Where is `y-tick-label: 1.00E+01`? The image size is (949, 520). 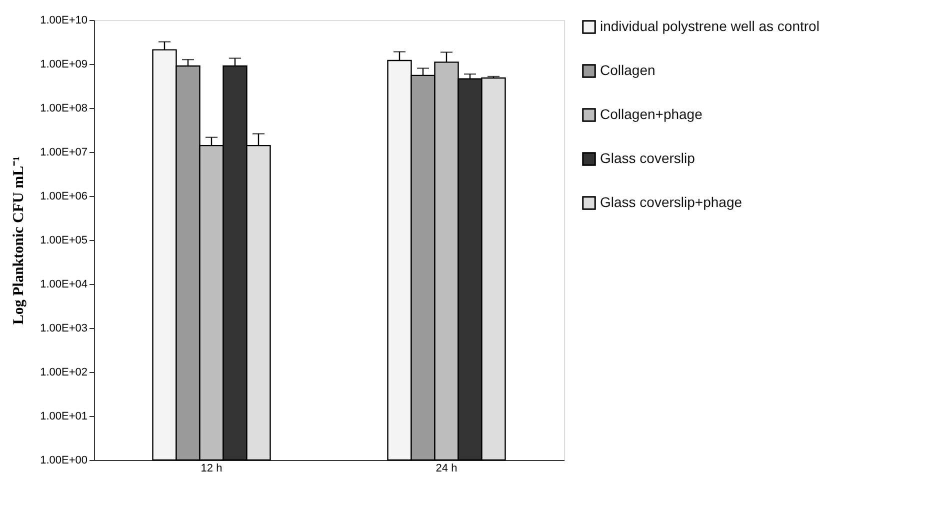 y-tick-label: 1.00E+01 is located at coordinates (64, 416).